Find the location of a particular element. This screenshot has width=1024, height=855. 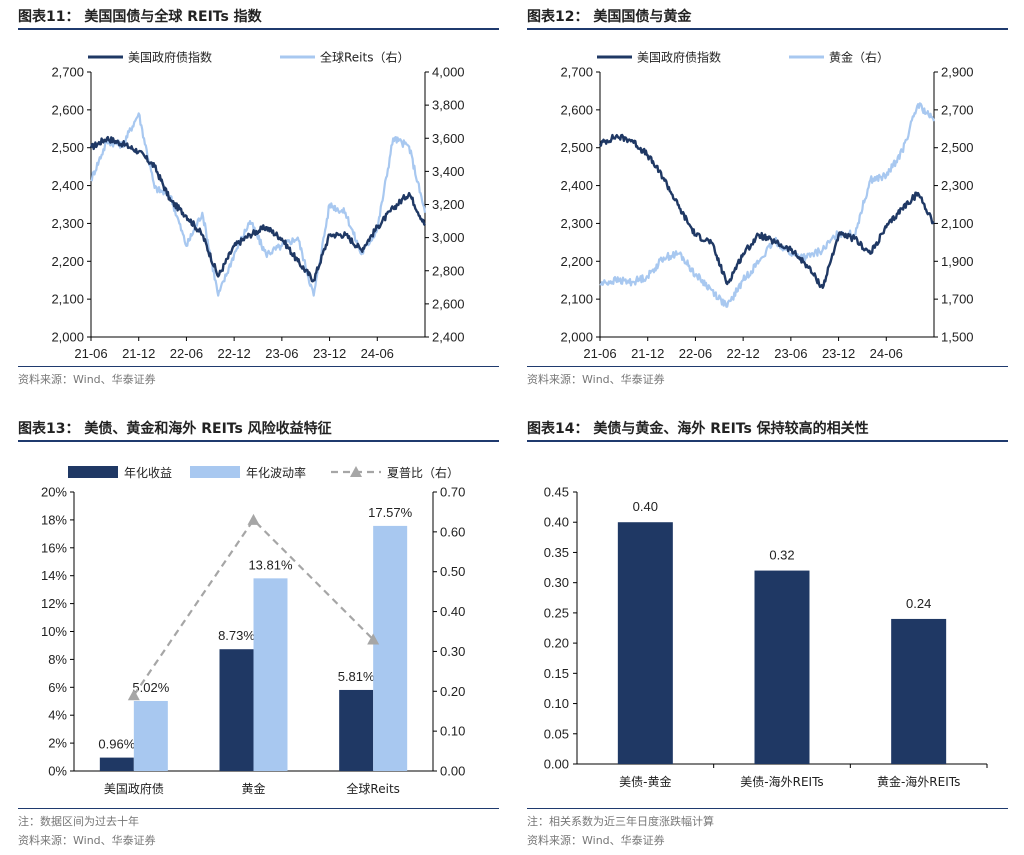

y-tick-label: 0.15 is located at coordinates (556, 673).